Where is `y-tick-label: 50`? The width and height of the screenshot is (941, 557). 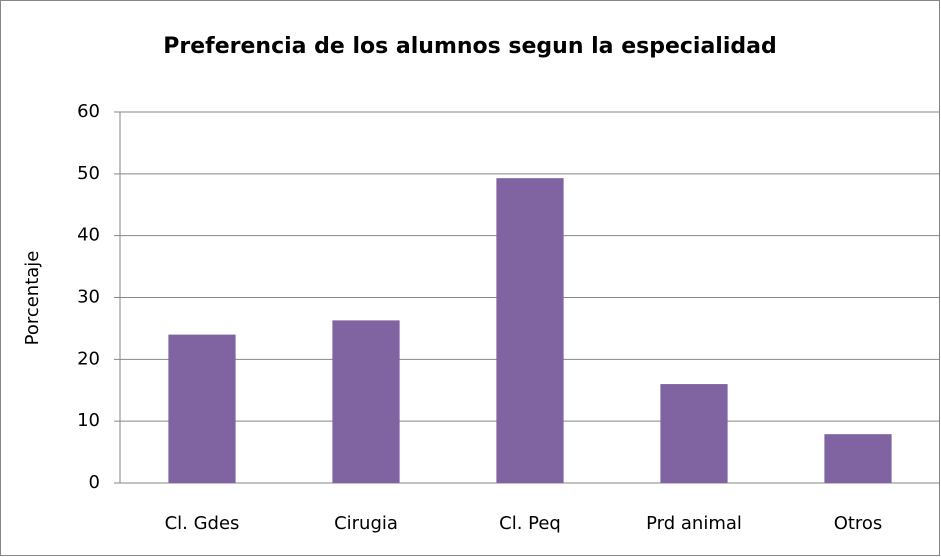
y-tick-label: 50 is located at coordinates (88, 173).